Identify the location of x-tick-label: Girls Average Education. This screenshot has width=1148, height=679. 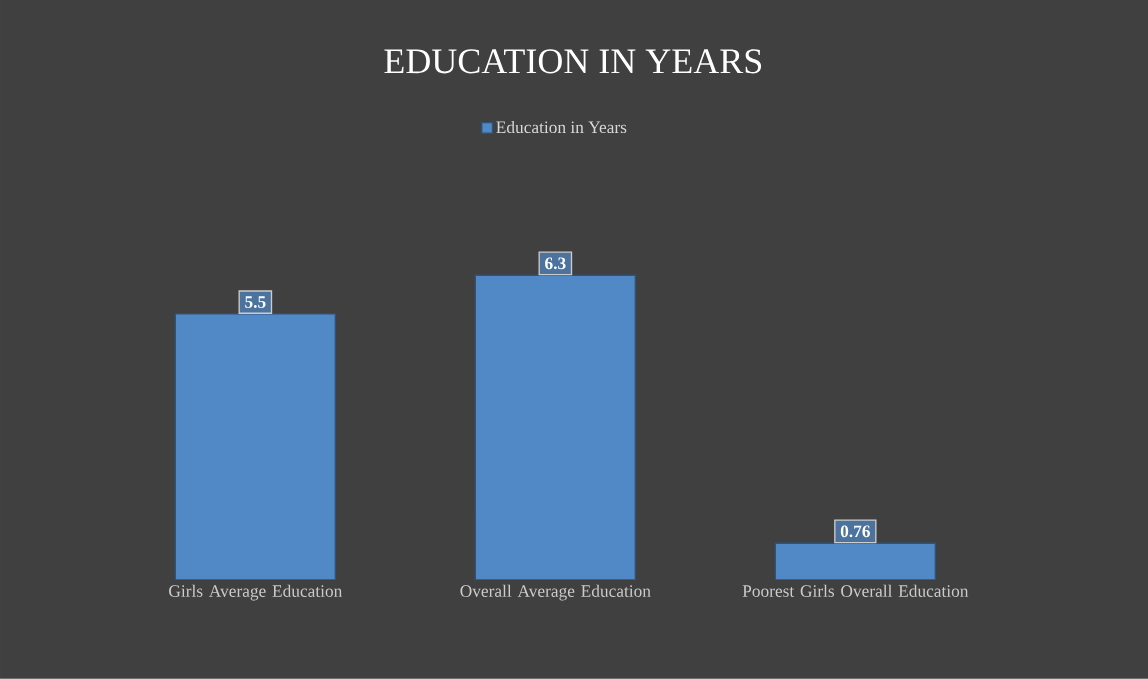
(256, 592).